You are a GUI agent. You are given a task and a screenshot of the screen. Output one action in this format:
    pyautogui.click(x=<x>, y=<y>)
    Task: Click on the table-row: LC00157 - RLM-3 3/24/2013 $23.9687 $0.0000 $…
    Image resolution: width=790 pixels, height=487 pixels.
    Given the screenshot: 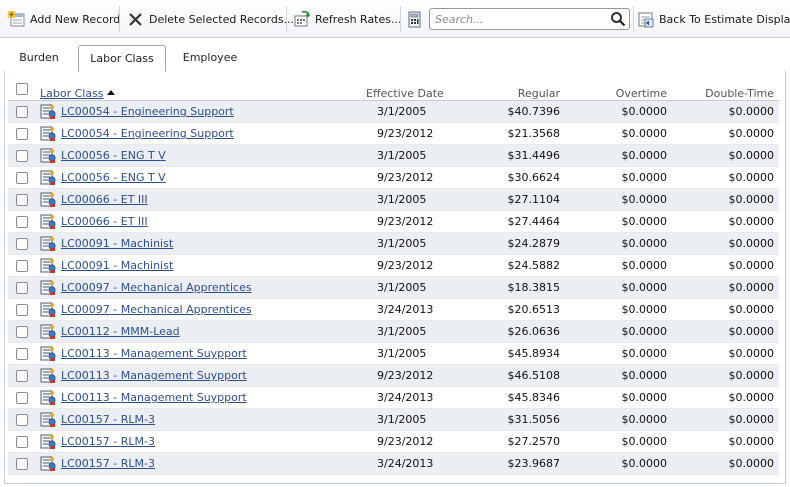 What is the action you would take?
    pyautogui.click(x=393, y=464)
    